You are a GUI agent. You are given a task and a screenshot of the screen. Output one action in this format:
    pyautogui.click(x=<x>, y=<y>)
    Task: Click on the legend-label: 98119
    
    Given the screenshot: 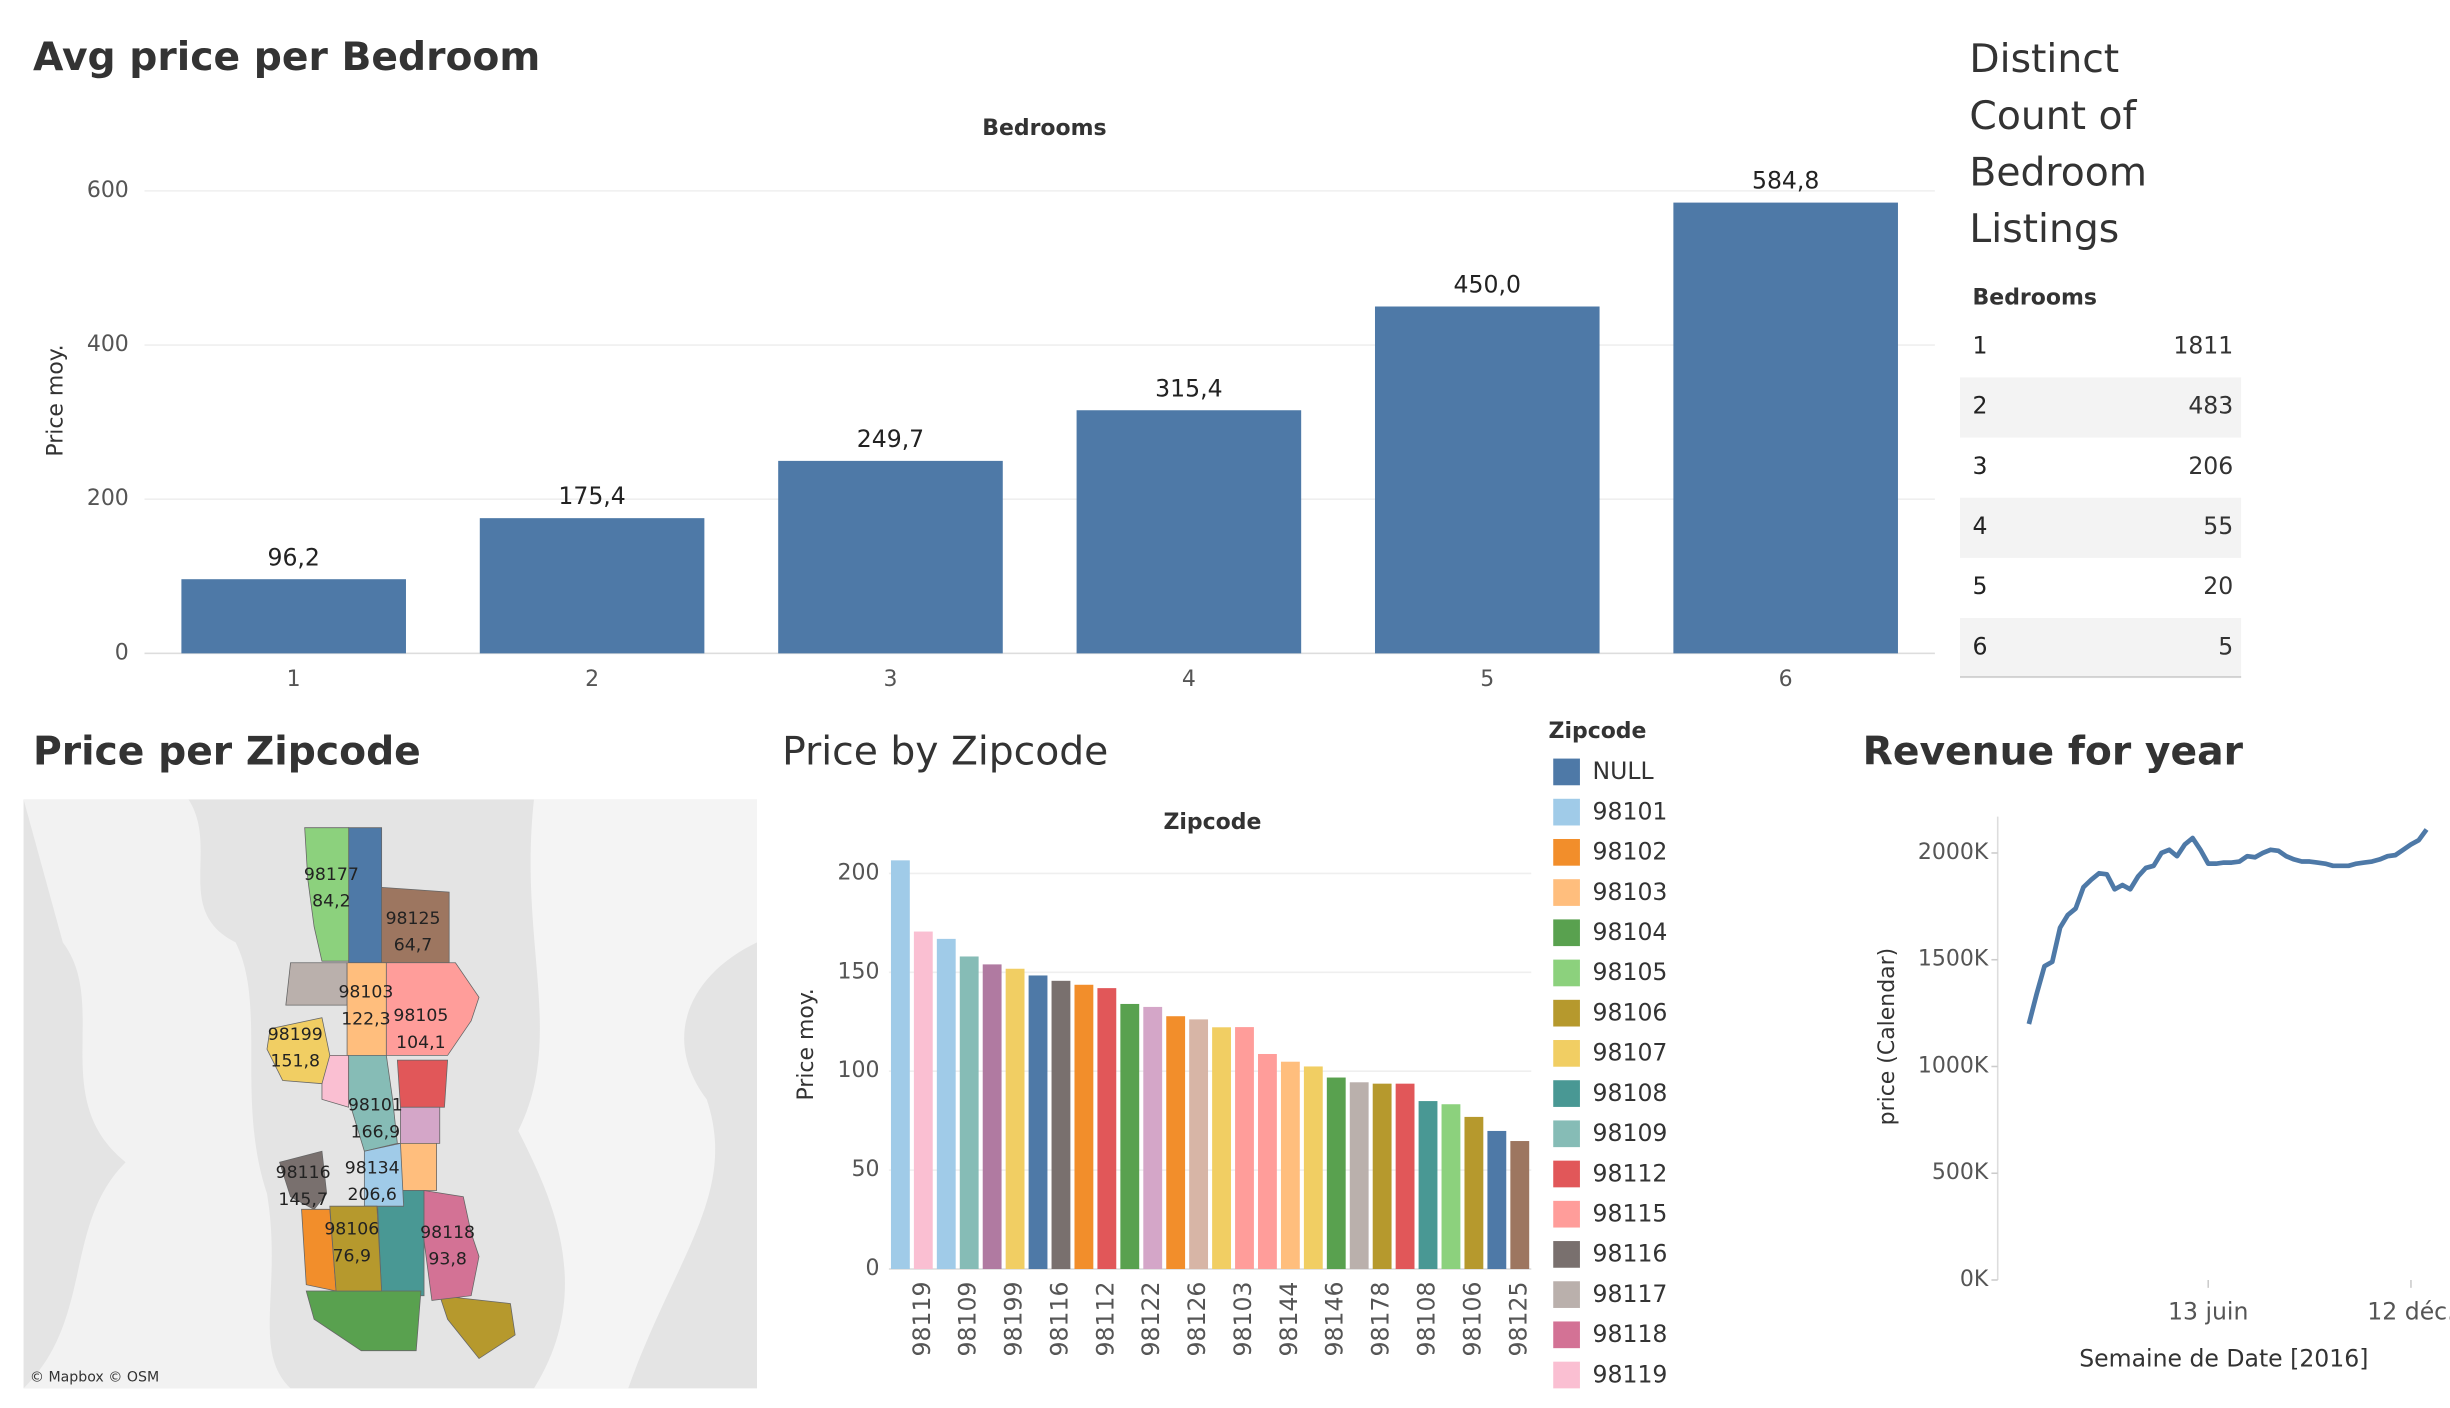 What is the action you would take?
    pyautogui.click(x=1630, y=1374)
    